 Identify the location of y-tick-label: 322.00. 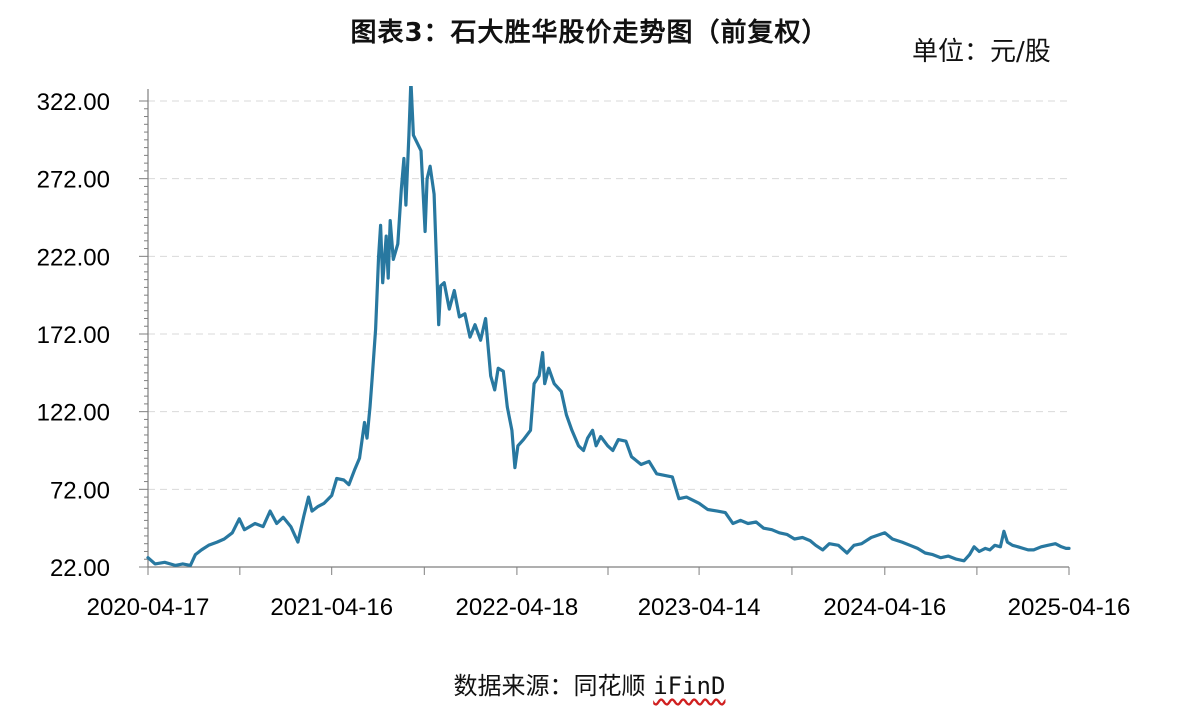
(73, 102).